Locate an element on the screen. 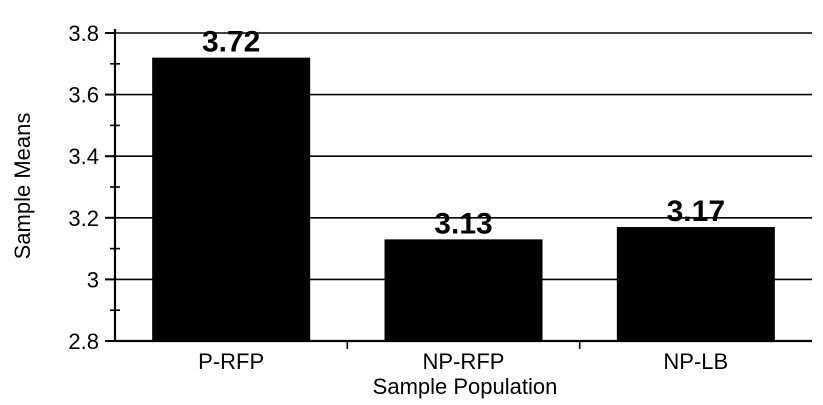  y-axis-ticks: 2.8 3 3.2 3.4 3.6 3.8 is located at coordinates (94, 187).